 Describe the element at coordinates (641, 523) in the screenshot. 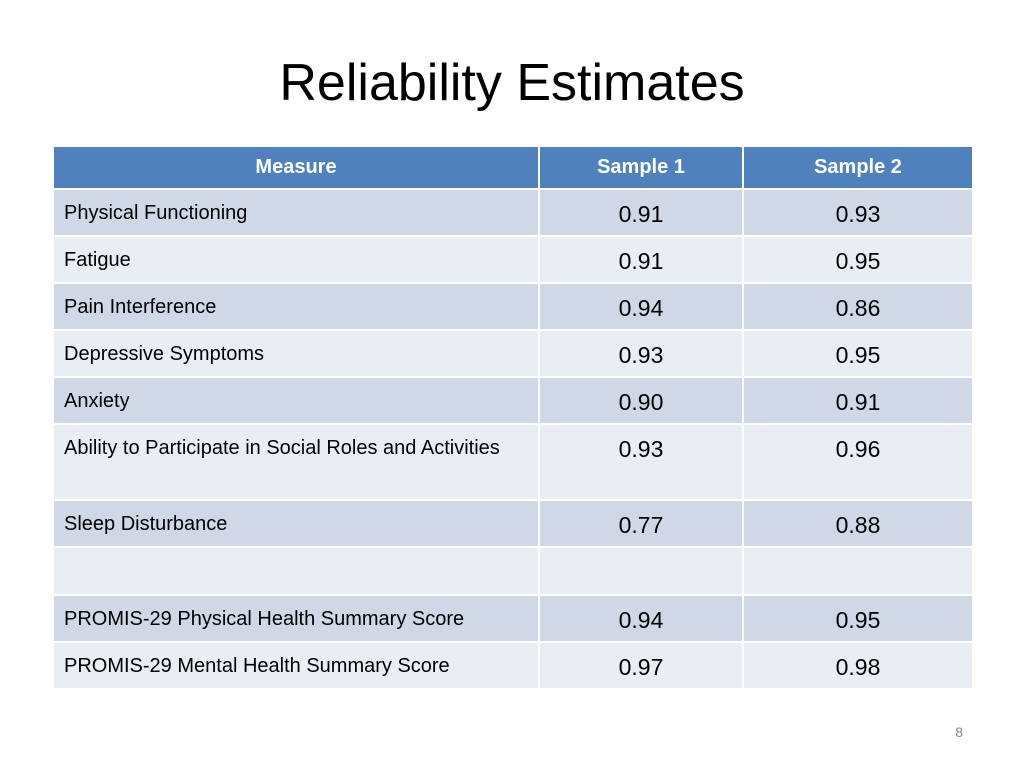

I see `sample-1-cell: 0.77` at that location.